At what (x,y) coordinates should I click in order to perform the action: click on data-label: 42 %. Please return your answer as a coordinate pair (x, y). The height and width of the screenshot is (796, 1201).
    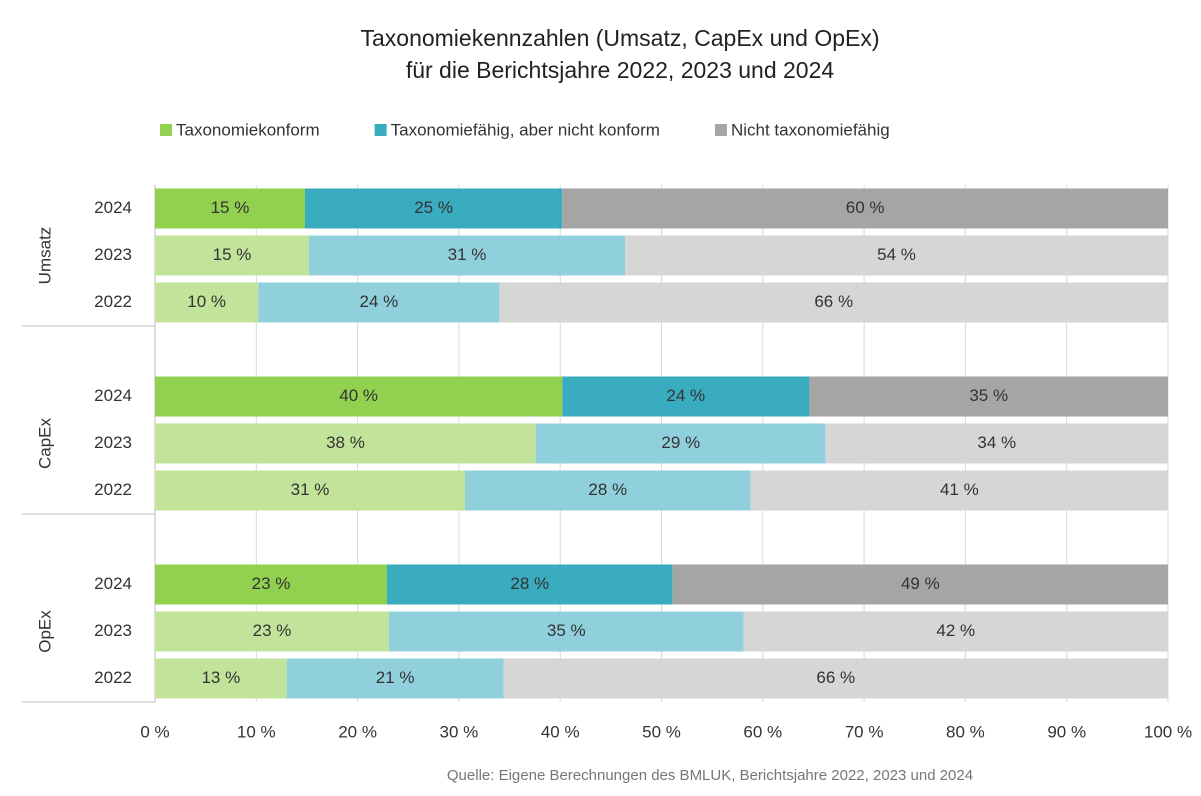
    Looking at the image, I should click on (955, 630).